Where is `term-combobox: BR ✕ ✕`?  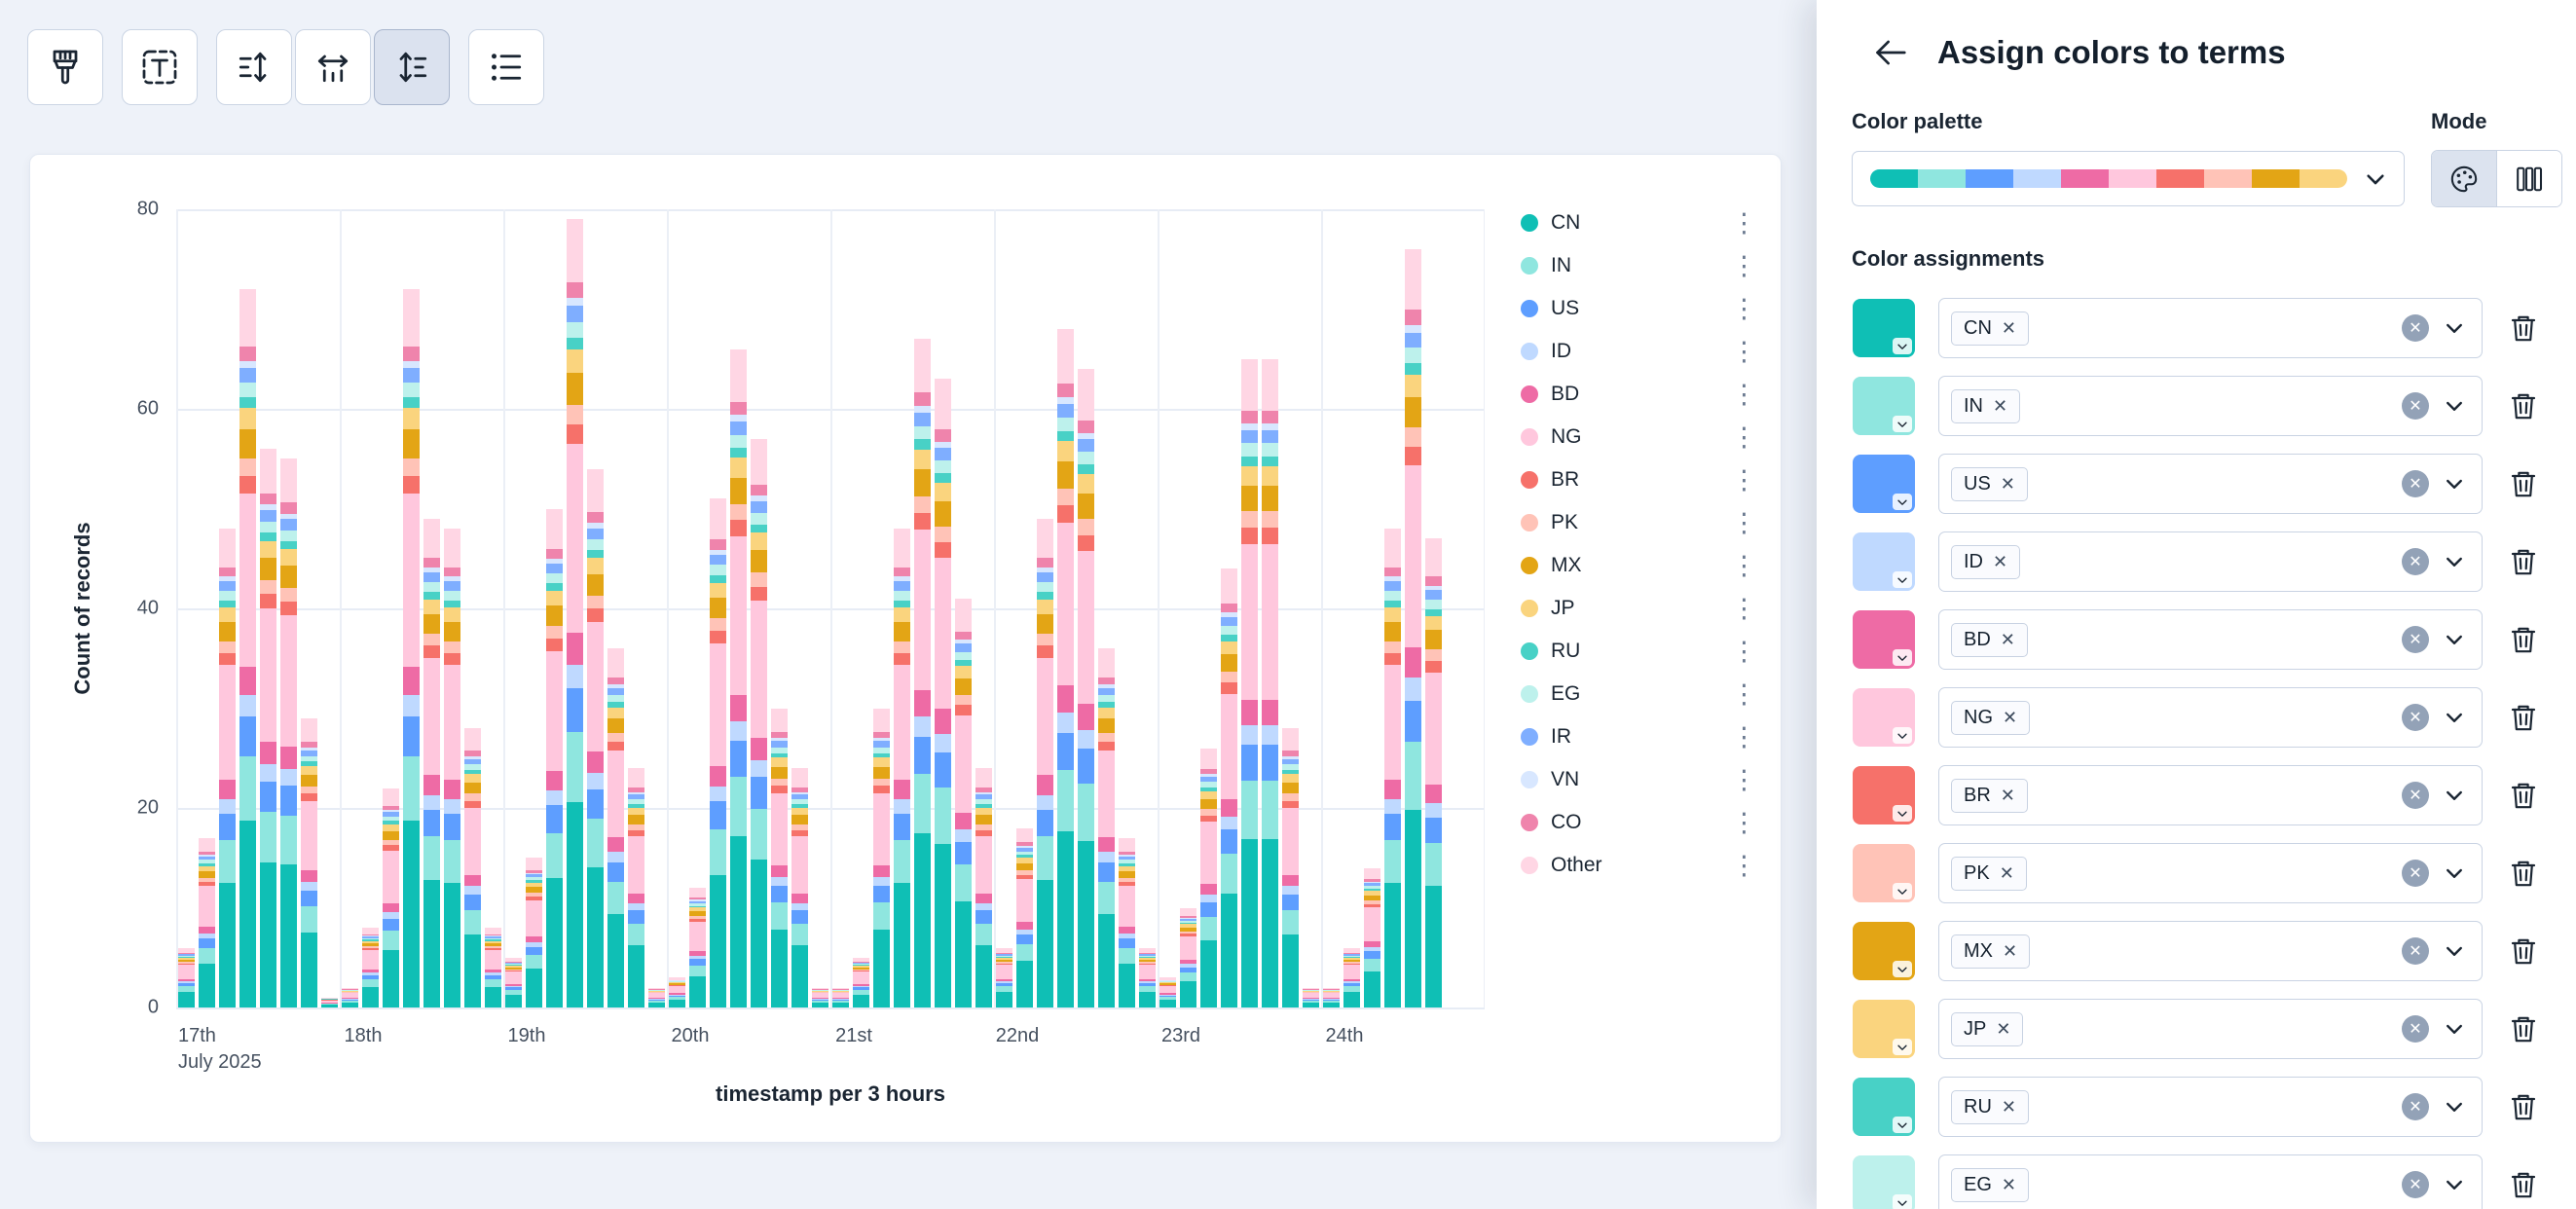
term-combobox: BR ✕ ✕ is located at coordinates (2210, 795).